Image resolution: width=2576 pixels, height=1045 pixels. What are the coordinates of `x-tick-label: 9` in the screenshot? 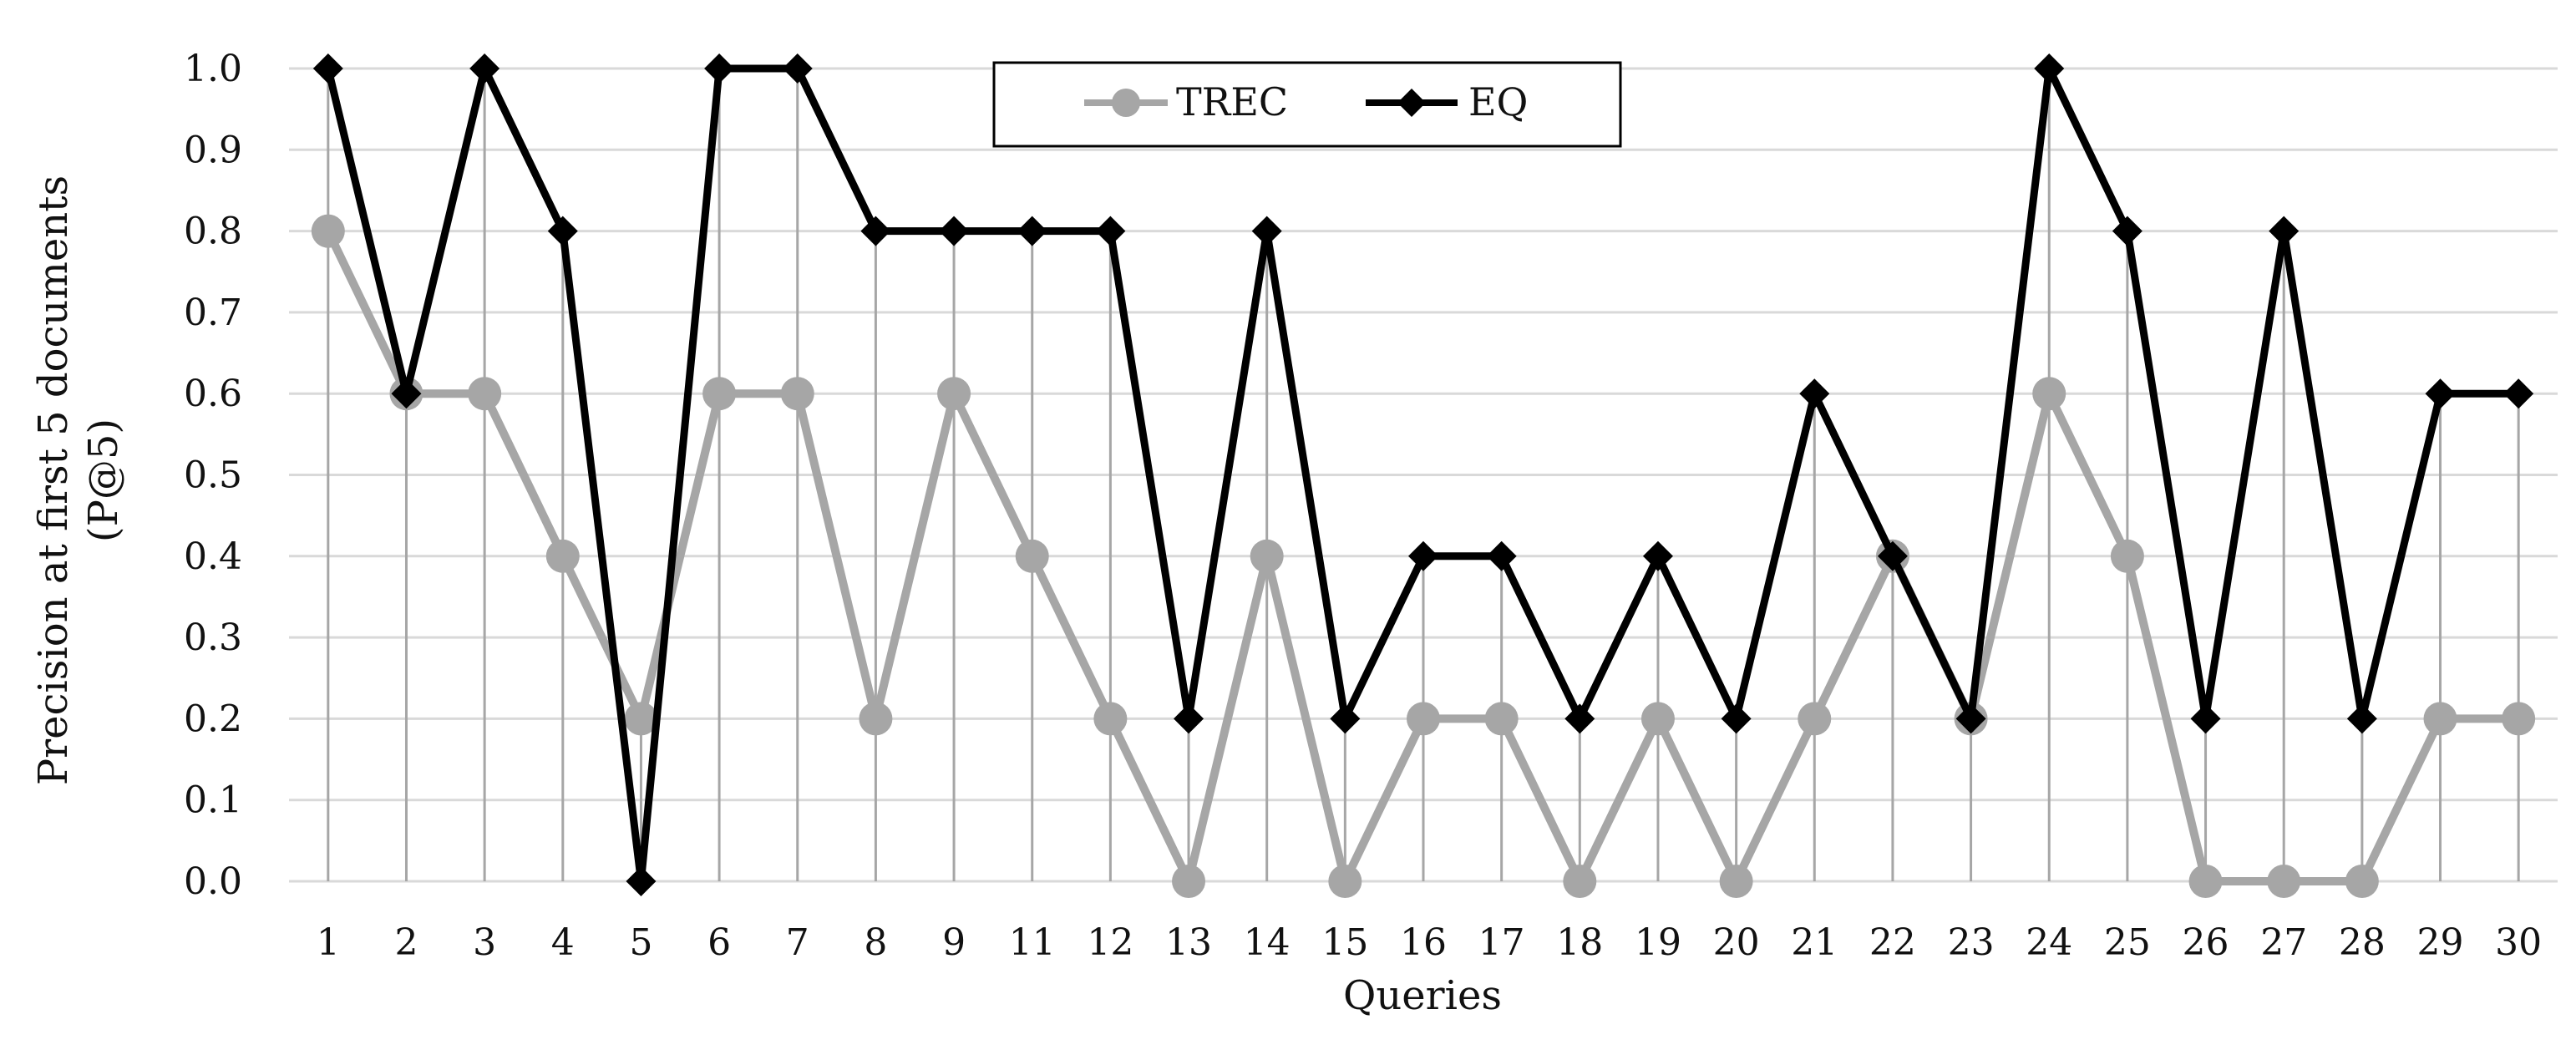 It's located at (954, 942).